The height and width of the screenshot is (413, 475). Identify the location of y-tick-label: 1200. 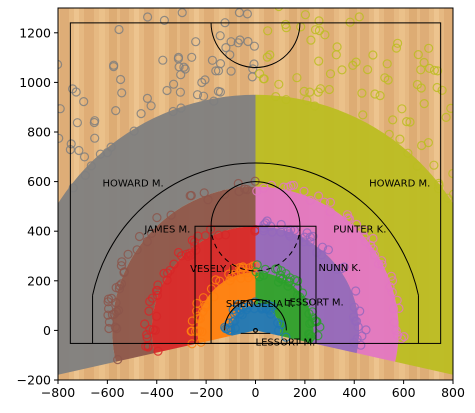
(35, 32).